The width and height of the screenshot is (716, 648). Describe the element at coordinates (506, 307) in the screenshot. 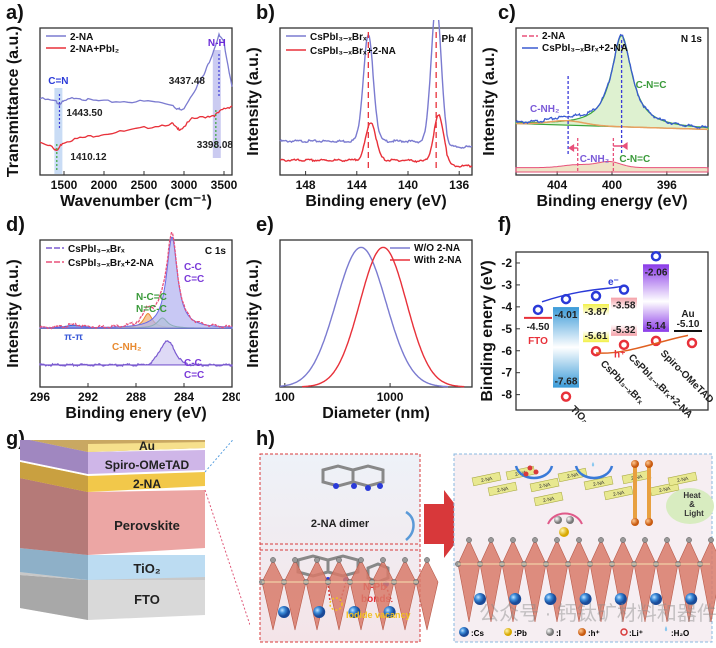

I see `y-tick-label: -4` at that location.